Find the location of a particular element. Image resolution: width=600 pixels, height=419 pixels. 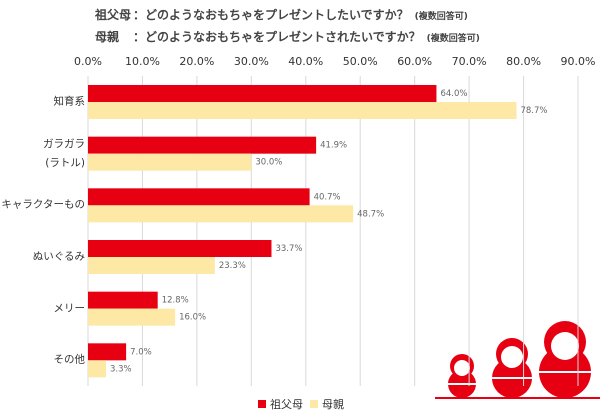

x-tick-label: 0.0% is located at coordinates (88, 61).